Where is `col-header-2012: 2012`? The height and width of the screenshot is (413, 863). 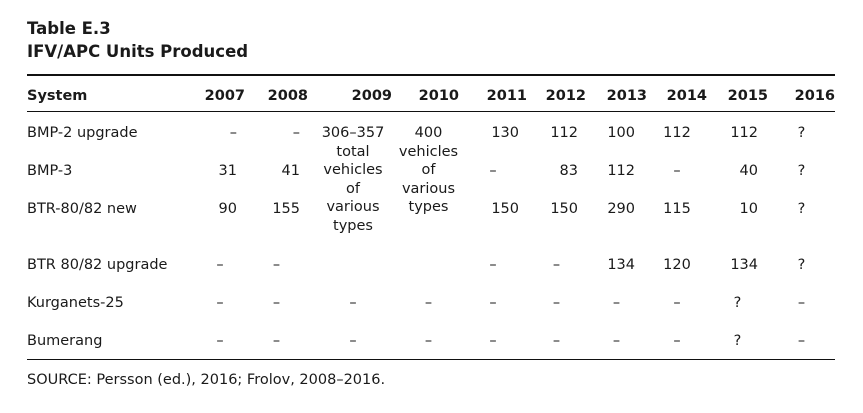
col-header-2012: 2012 is located at coordinates (565, 96).